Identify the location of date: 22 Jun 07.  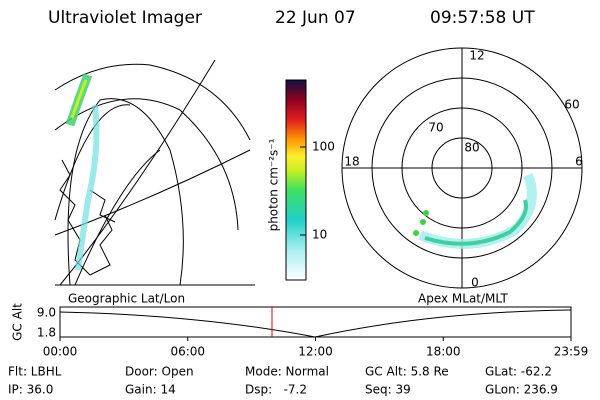
(315, 18).